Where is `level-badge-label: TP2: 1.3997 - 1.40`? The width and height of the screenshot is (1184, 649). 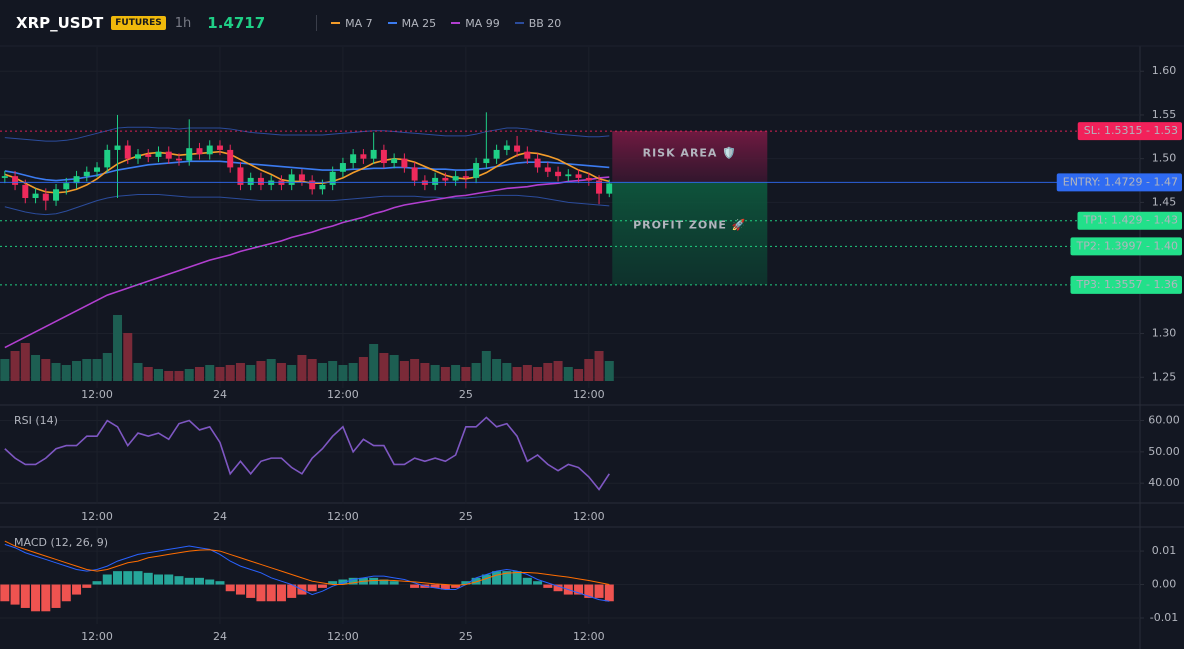
level-badge-label: TP2: 1.3997 - 1.40 is located at coordinates (1127, 245).